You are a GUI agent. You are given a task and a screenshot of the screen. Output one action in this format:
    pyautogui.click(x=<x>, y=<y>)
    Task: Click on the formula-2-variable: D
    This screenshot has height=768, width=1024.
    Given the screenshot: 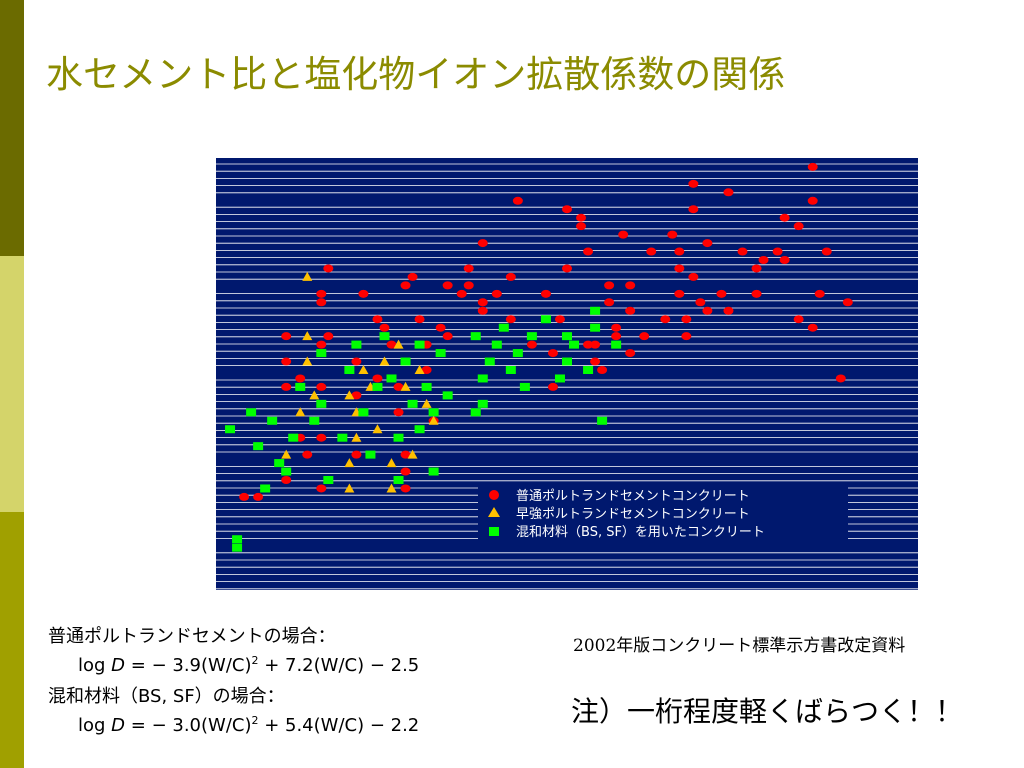 What is the action you would take?
    pyautogui.click(x=118, y=725)
    